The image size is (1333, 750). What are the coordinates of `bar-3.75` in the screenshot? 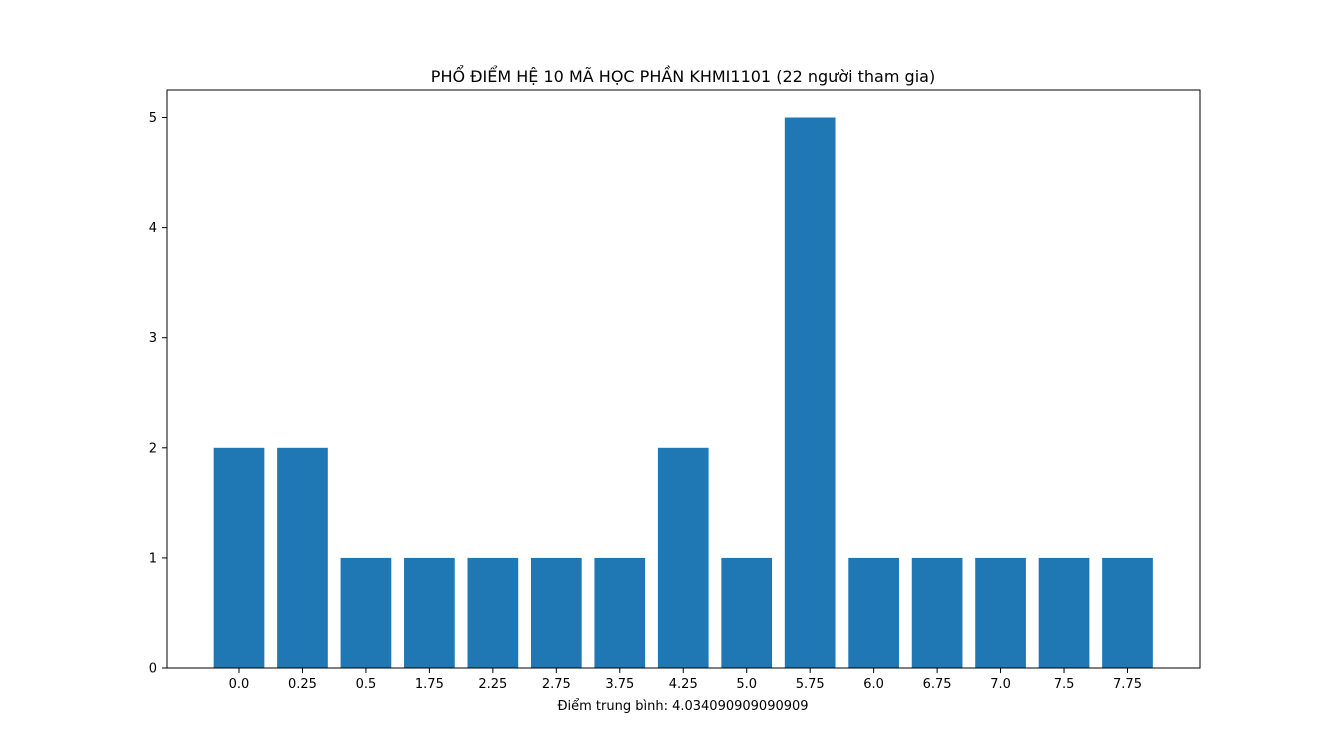 It's located at (620, 612).